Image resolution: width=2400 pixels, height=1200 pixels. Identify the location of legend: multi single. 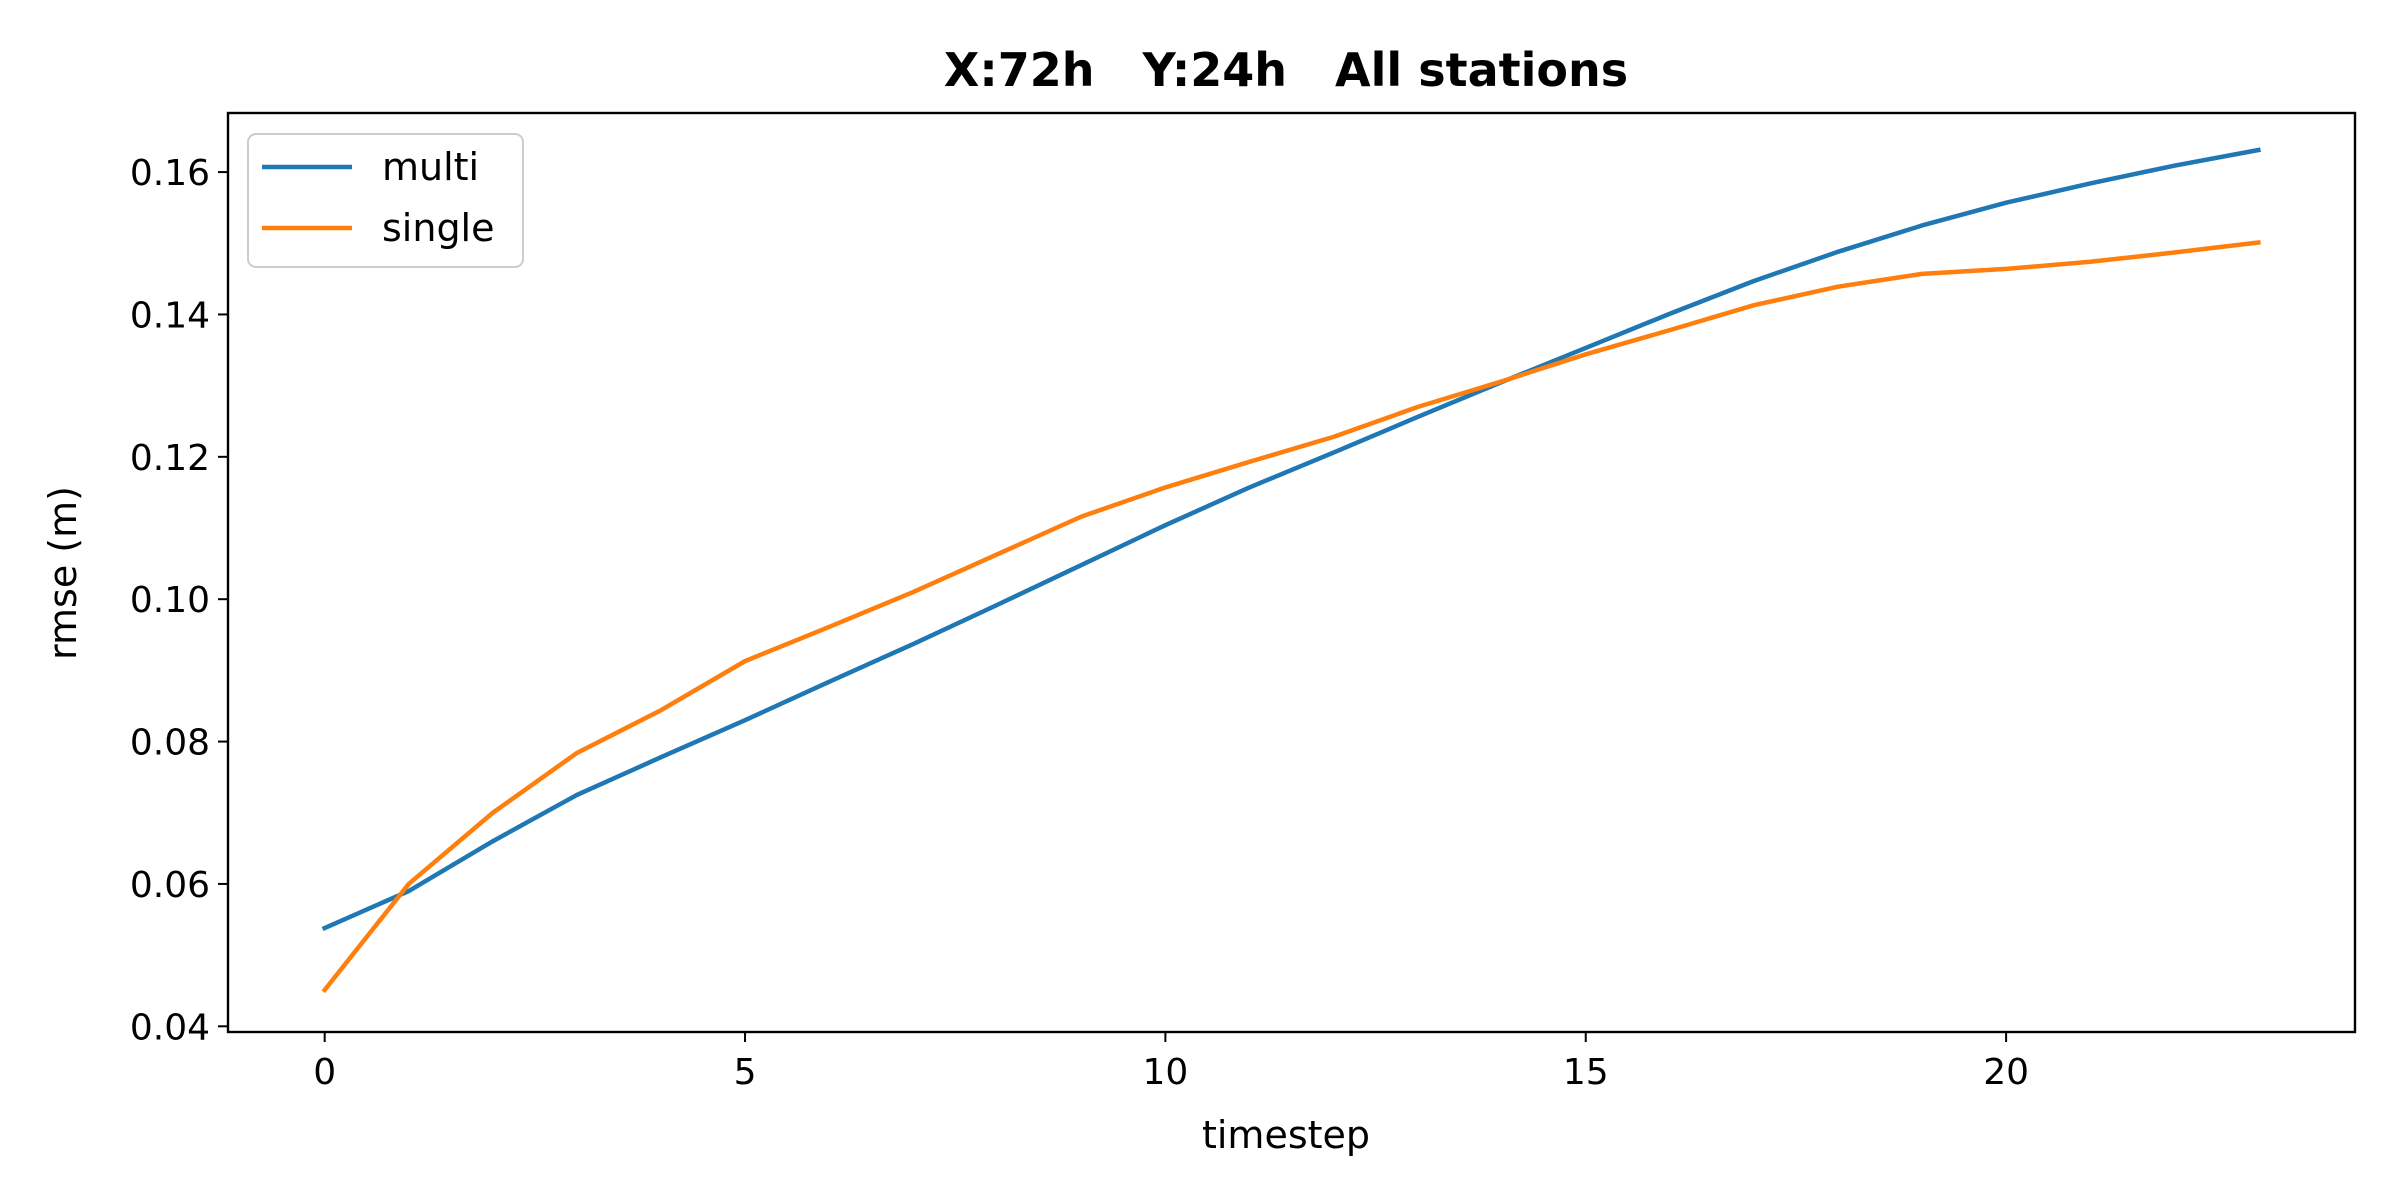
(385, 200).